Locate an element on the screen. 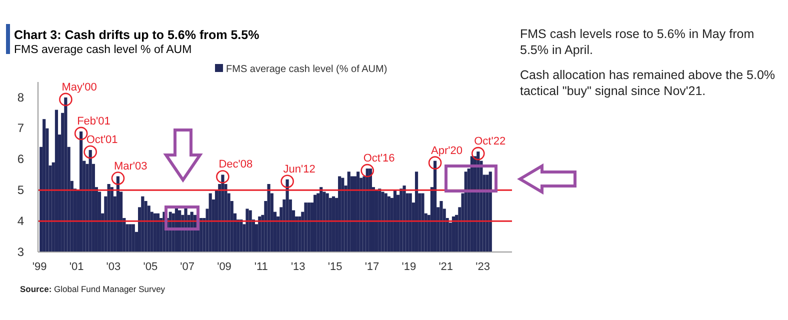 The height and width of the screenshot is (320, 788). annotation: Dec'08 is located at coordinates (235, 164).